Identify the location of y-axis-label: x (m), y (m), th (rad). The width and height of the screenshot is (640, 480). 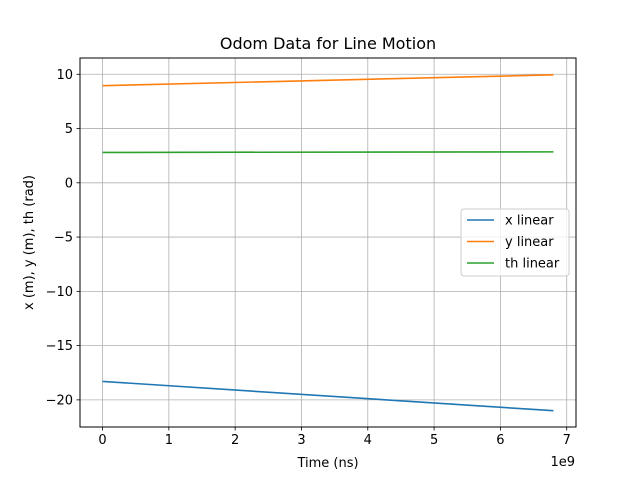
(29, 242).